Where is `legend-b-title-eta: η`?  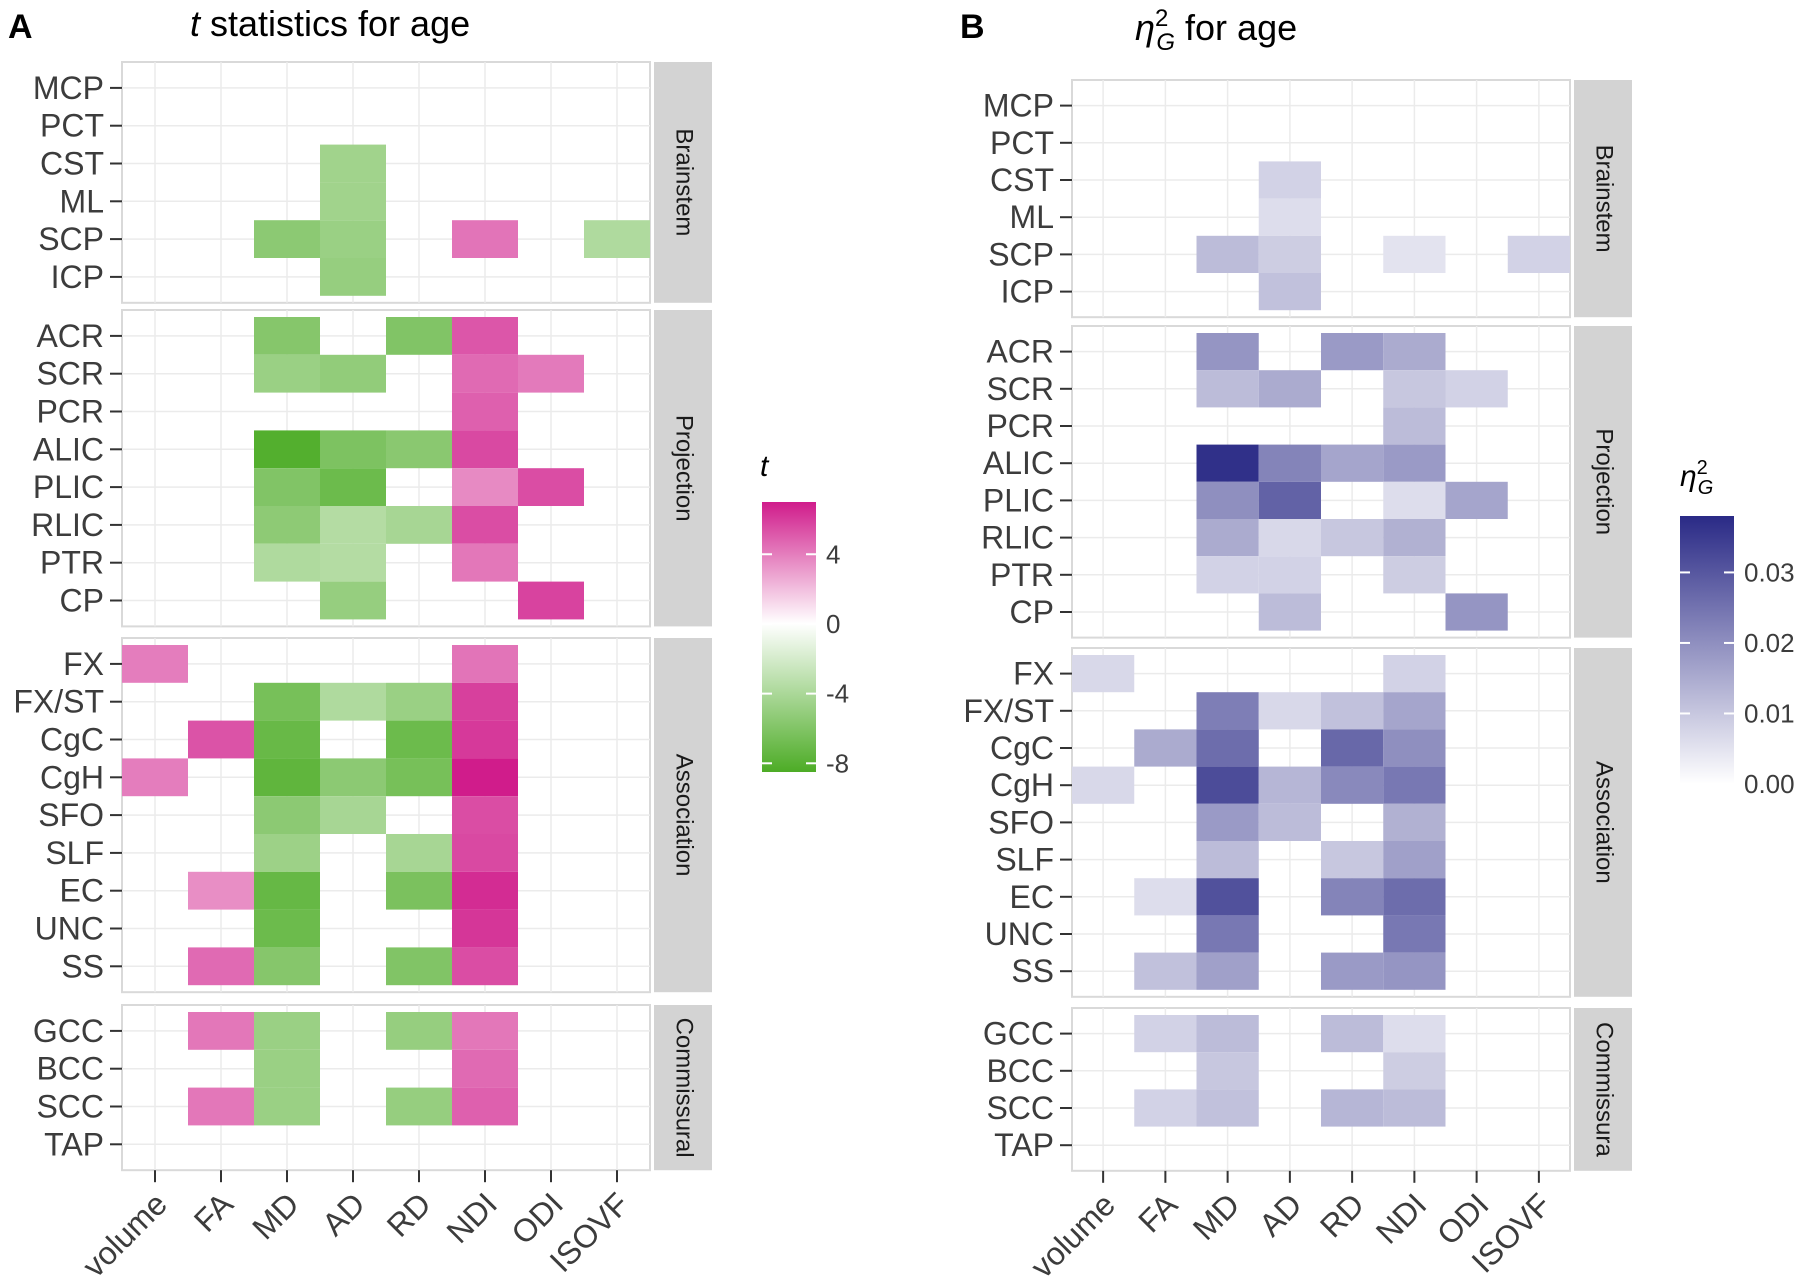
legend-b-title-eta: η is located at coordinates (1688, 476).